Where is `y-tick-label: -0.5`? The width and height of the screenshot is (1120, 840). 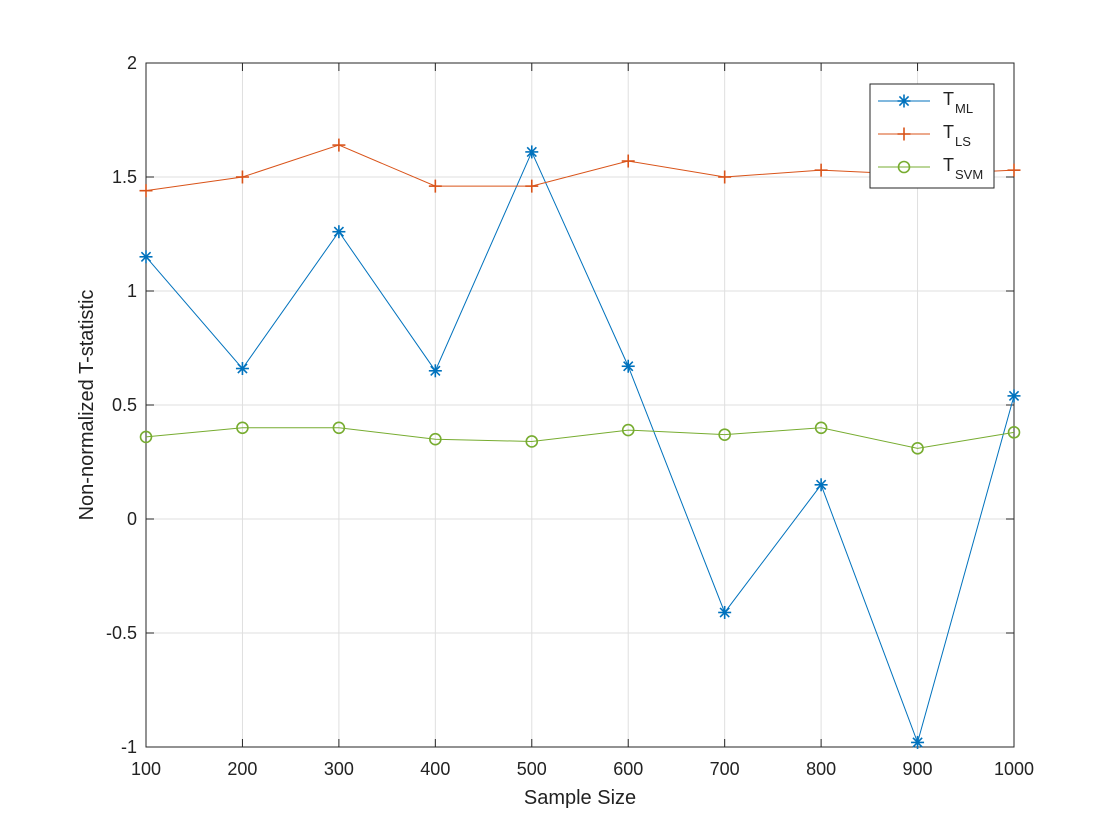
y-tick-label: -0.5 is located at coordinates (121, 633).